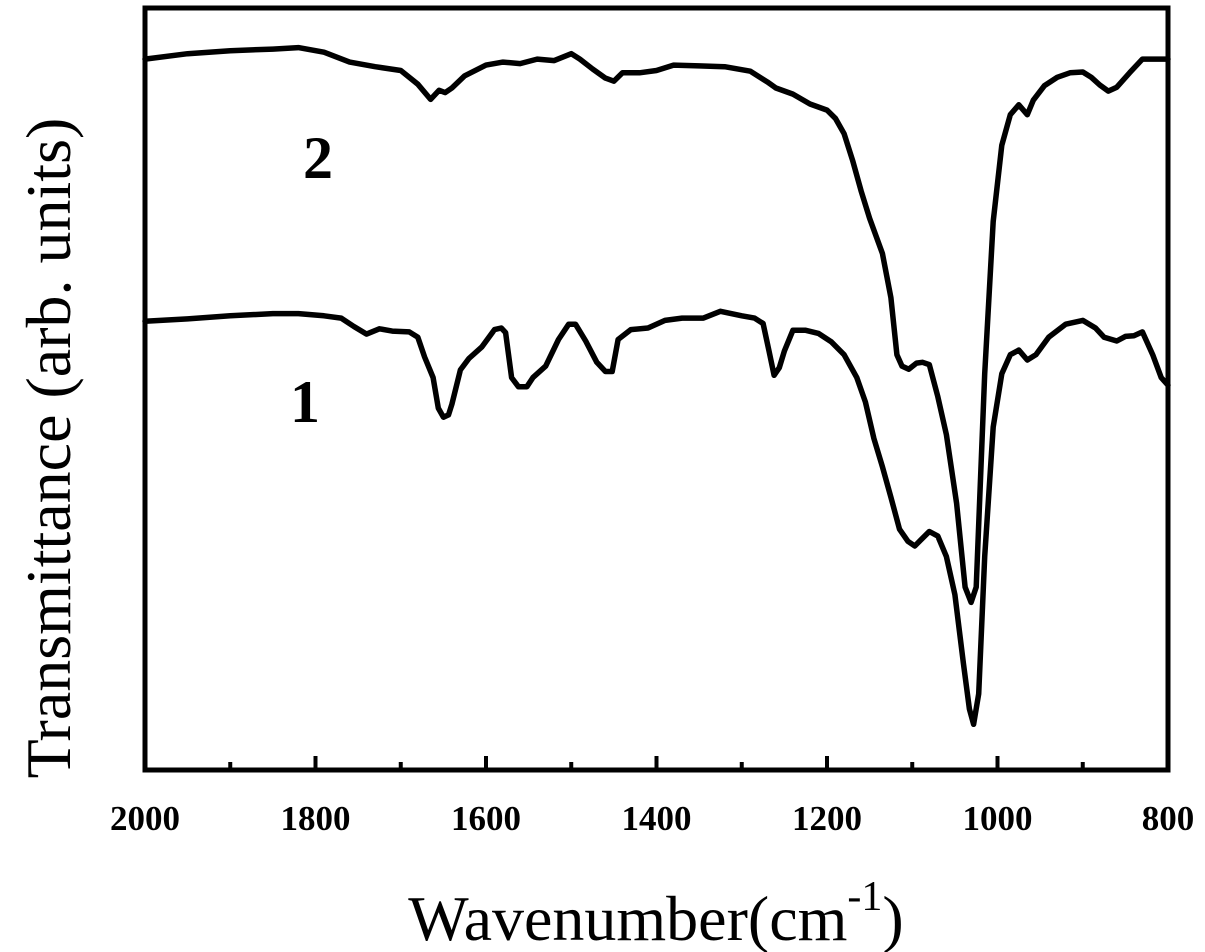 This screenshot has width=1205, height=952. What do you see at coordinates (998, 818) in the screenshot?
I see `x-tick-label: 1000` at bounding box center [998, 818].